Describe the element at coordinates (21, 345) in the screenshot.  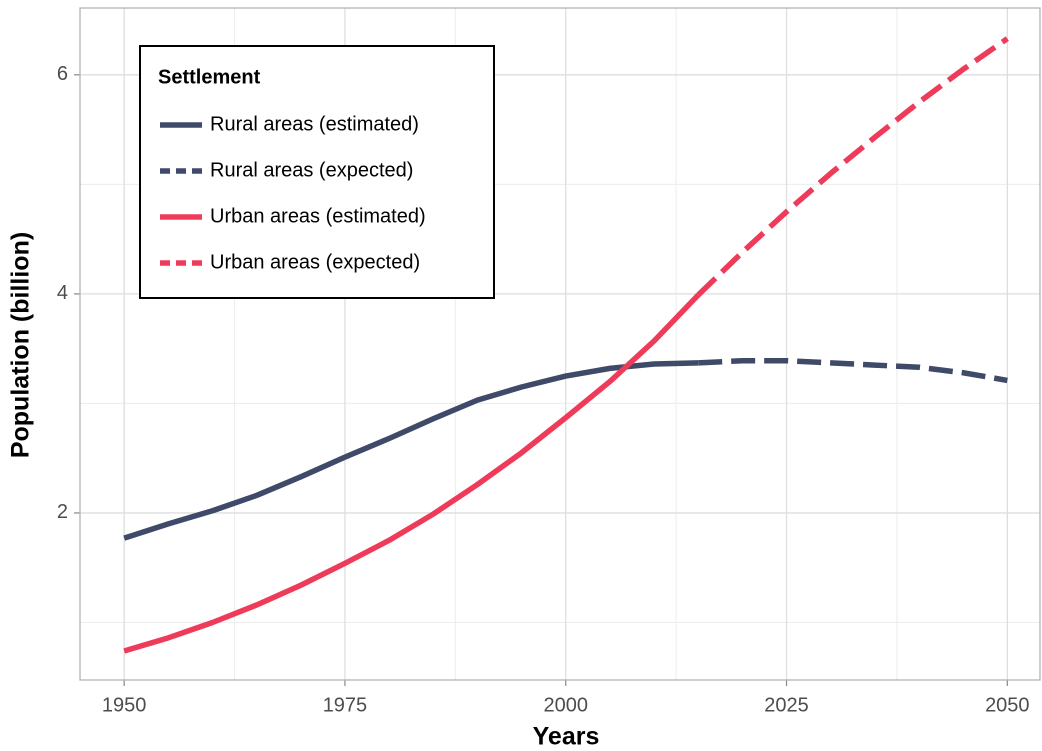
I see `y-axis-title: Population (billion)` at that location.